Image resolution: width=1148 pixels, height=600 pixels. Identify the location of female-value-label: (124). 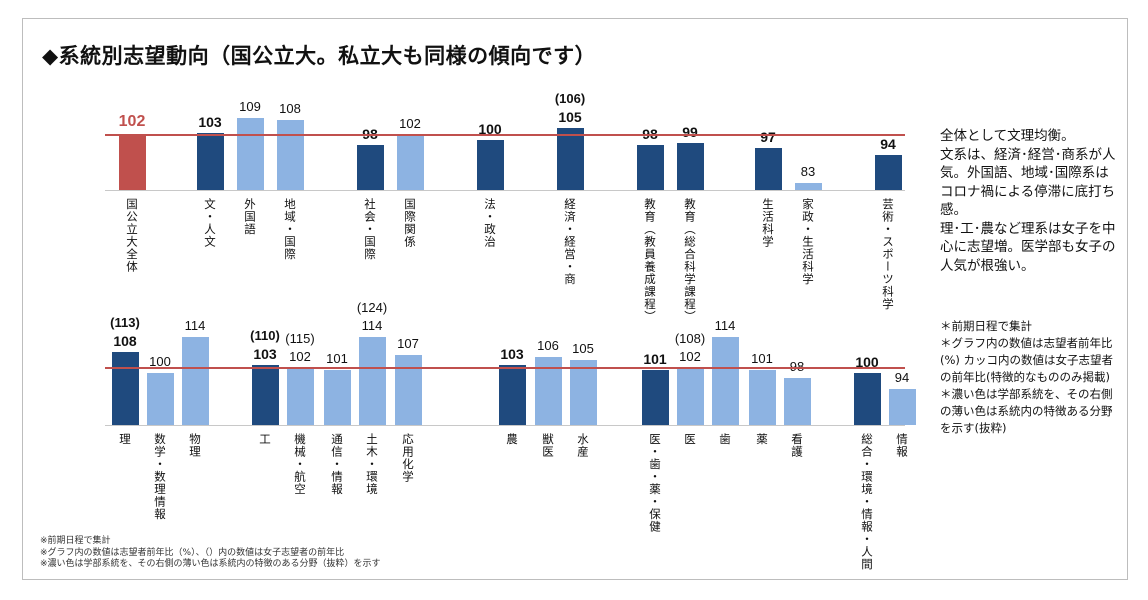
(372, 307).